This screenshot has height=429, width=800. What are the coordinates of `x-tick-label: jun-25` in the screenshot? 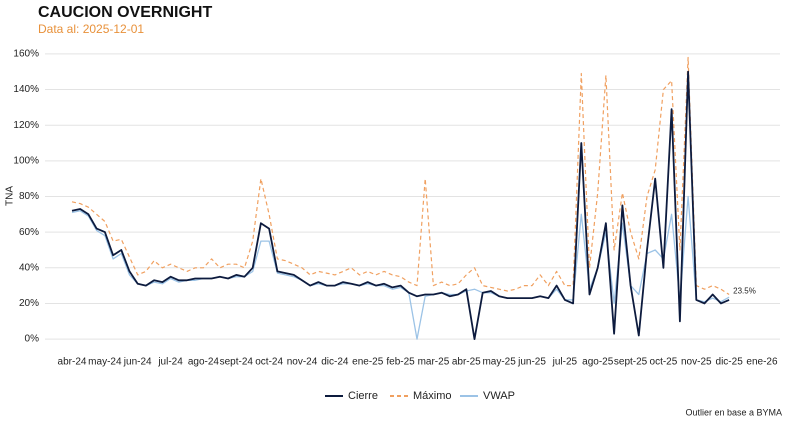 It's located at (531, 362).